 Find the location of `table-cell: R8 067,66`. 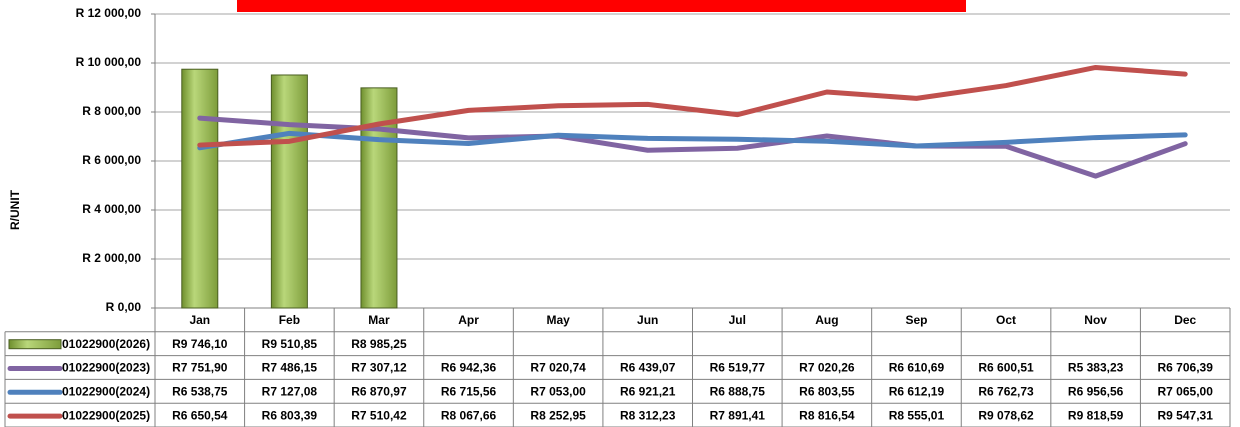

table-cell: R8 067,66 is located at coordinates (469, 415).